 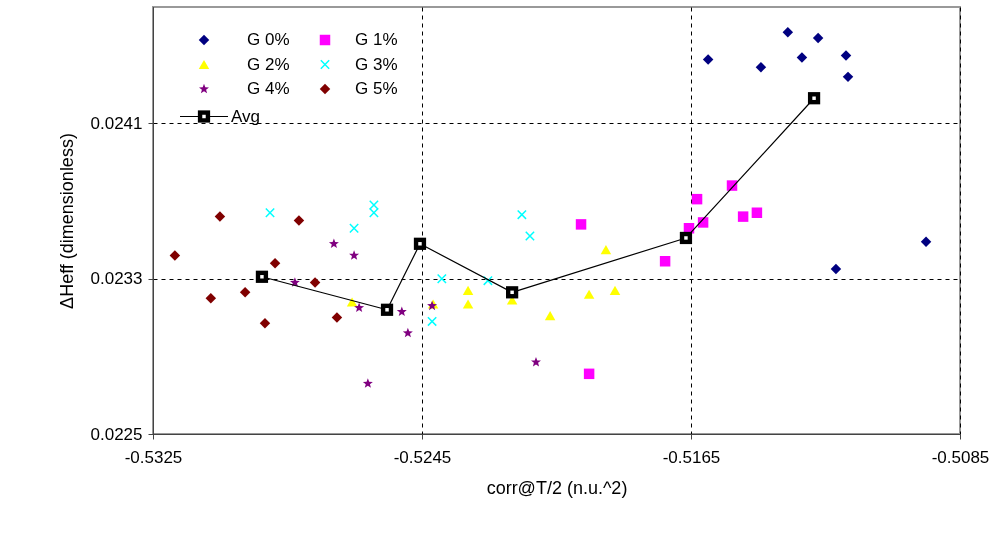 What do you see at coordinates (268, 39) in the screenshot?
I see `legend-label: G 0%` at bounding box center [268, 39].